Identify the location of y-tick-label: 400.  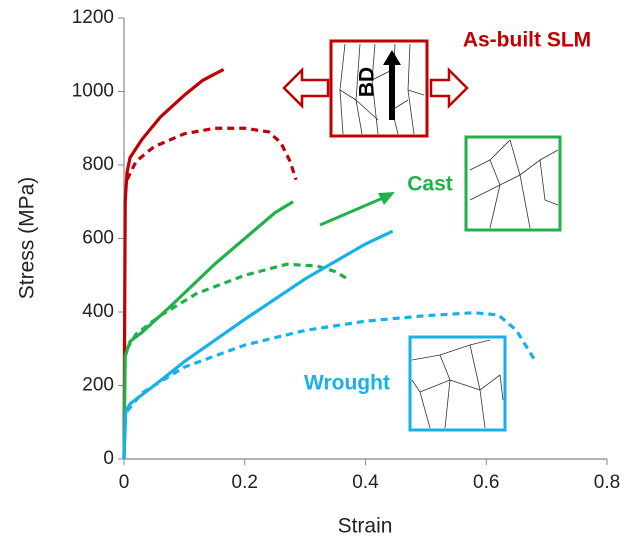
(98, 311).